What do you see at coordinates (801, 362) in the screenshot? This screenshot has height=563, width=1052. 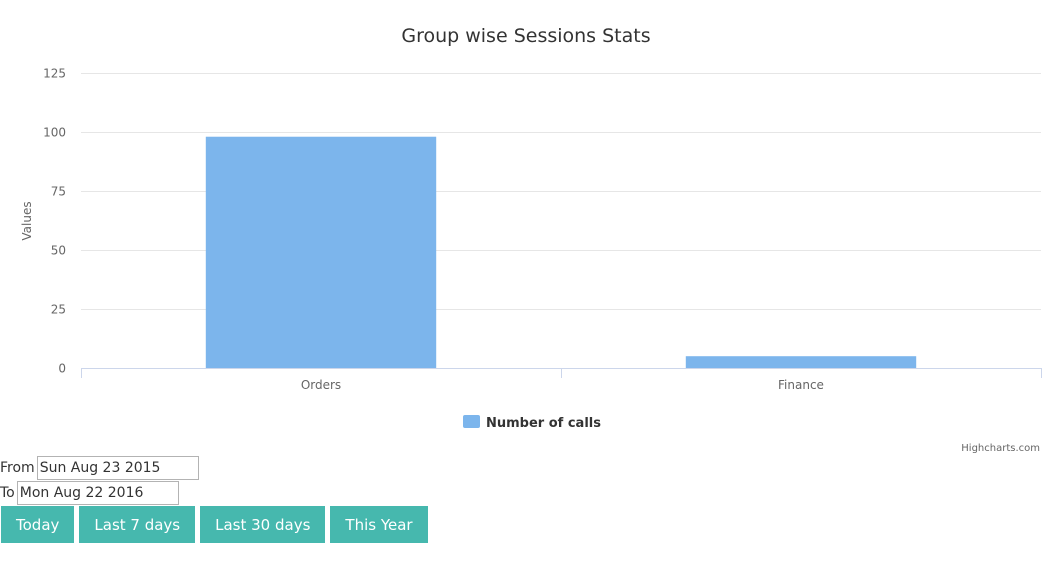 I see `bar-finance` at bounding box center [801, 362].